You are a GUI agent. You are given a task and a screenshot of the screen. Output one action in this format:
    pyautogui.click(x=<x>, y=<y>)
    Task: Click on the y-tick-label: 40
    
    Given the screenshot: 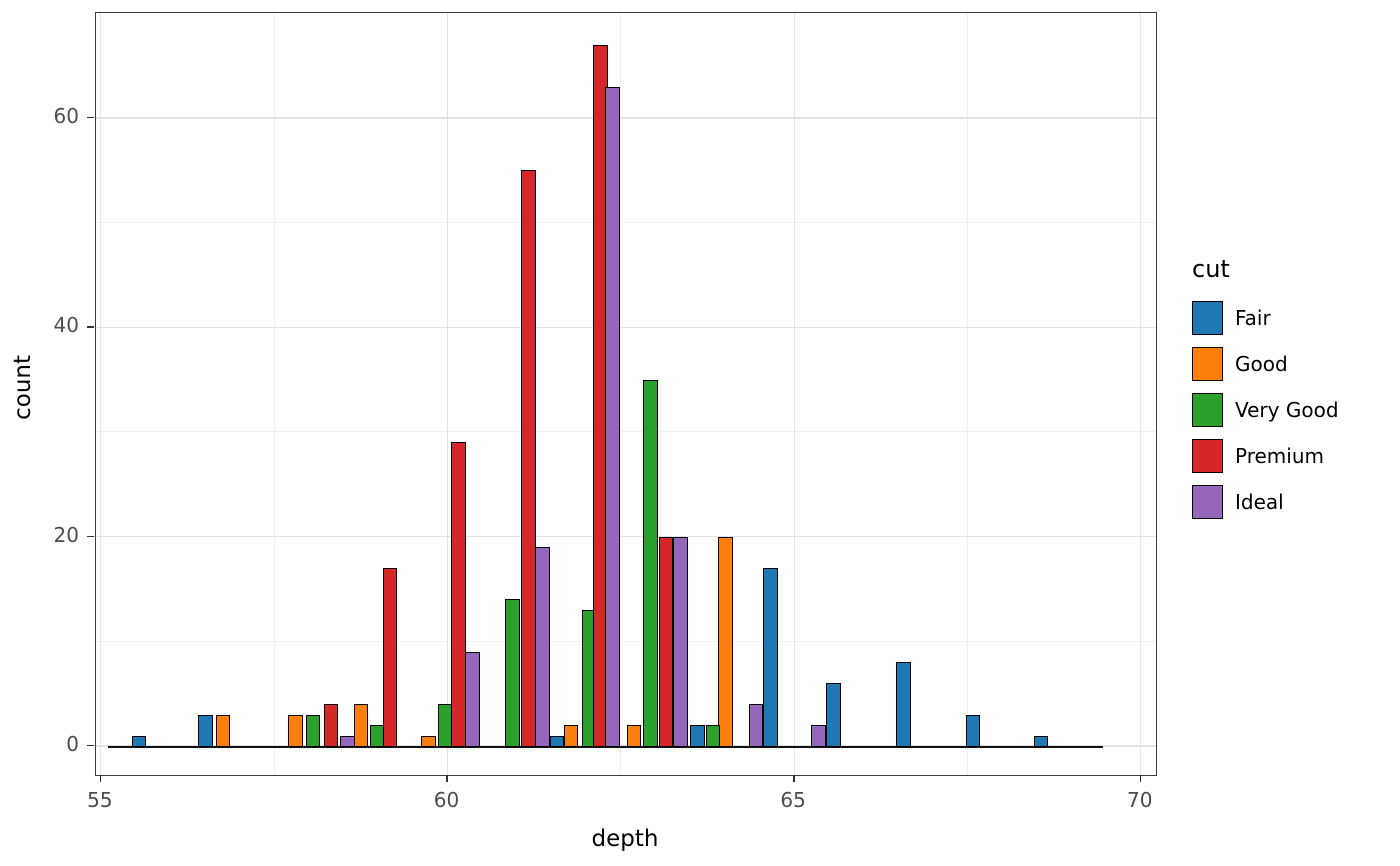 What is the action you would take?
    pyautogui.click(x=66, y=325)
    